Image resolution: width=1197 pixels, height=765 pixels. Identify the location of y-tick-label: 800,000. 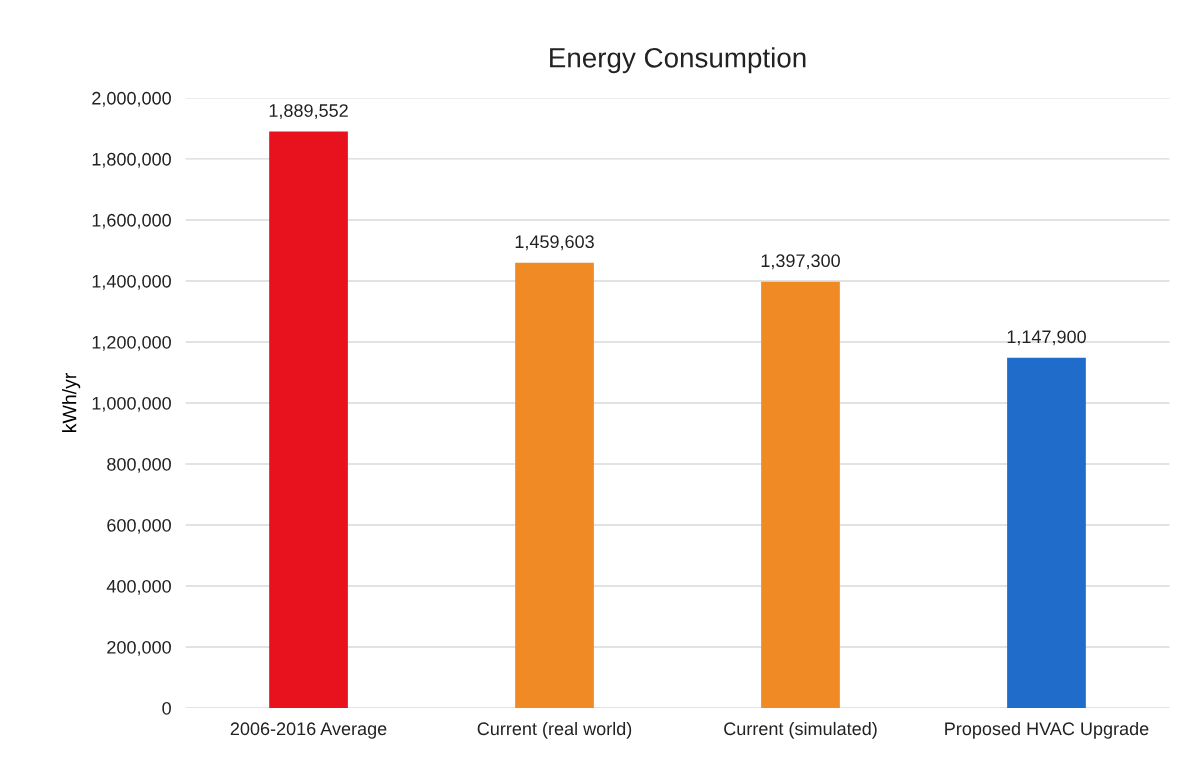
(139, 465).